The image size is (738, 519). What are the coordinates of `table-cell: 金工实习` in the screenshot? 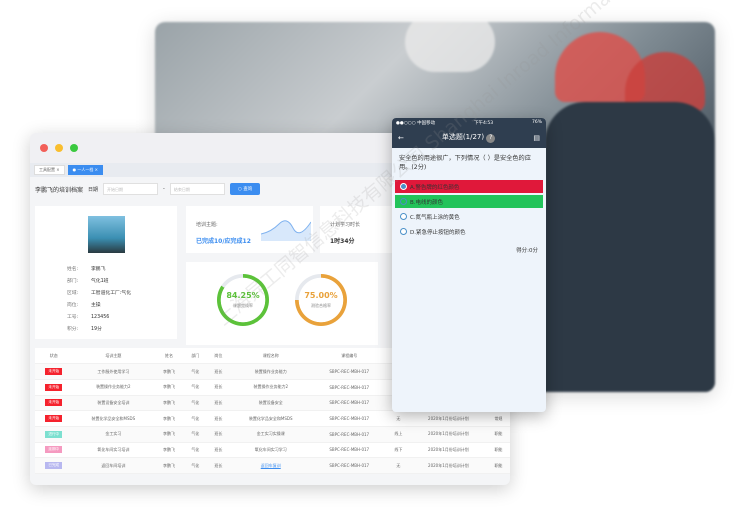 It's located at (113, 434).